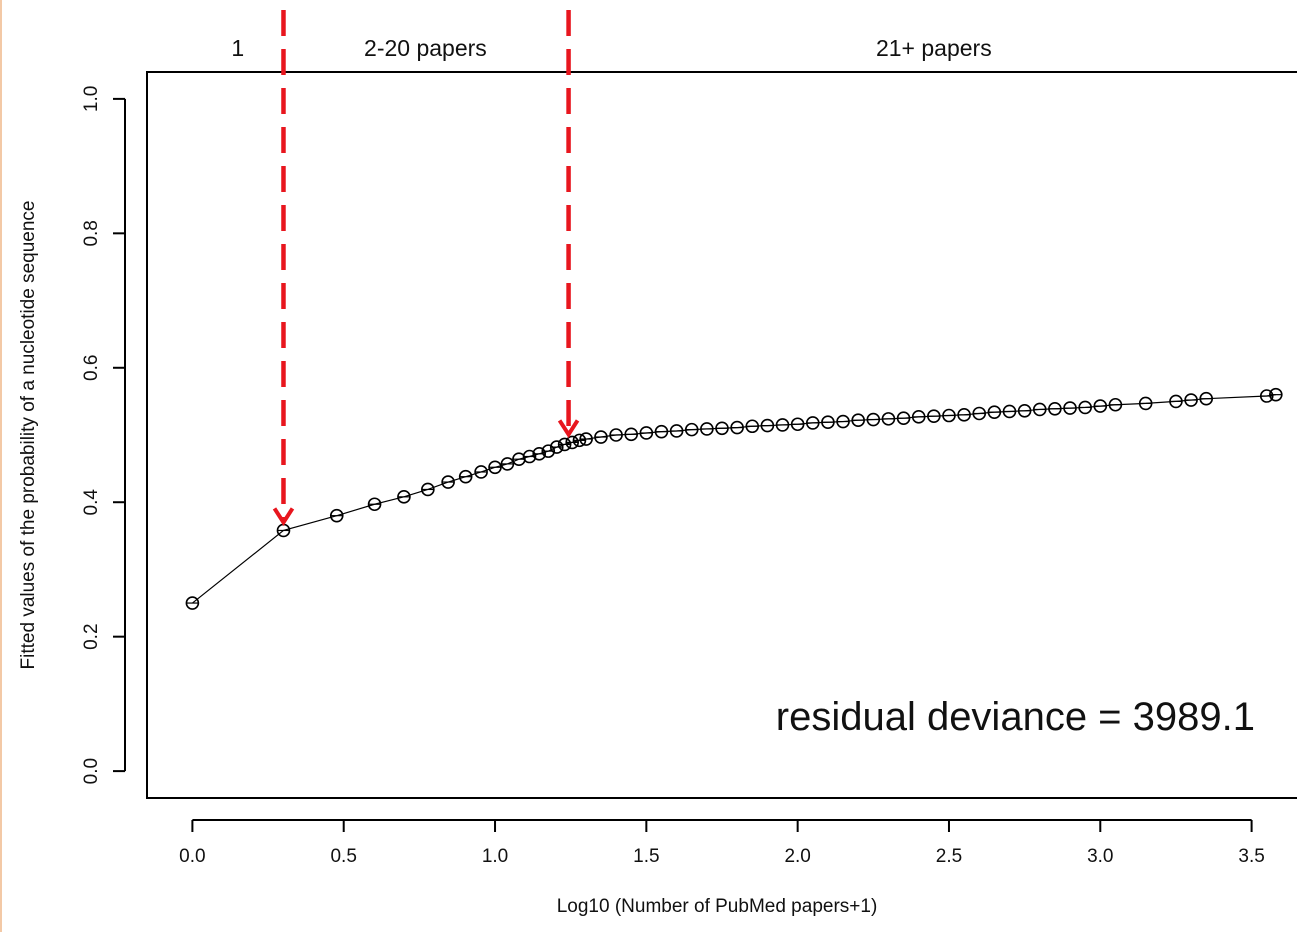  Describe the element at coordinates (237, 48) in the screenshot. I see `region-label: 1` at that location.